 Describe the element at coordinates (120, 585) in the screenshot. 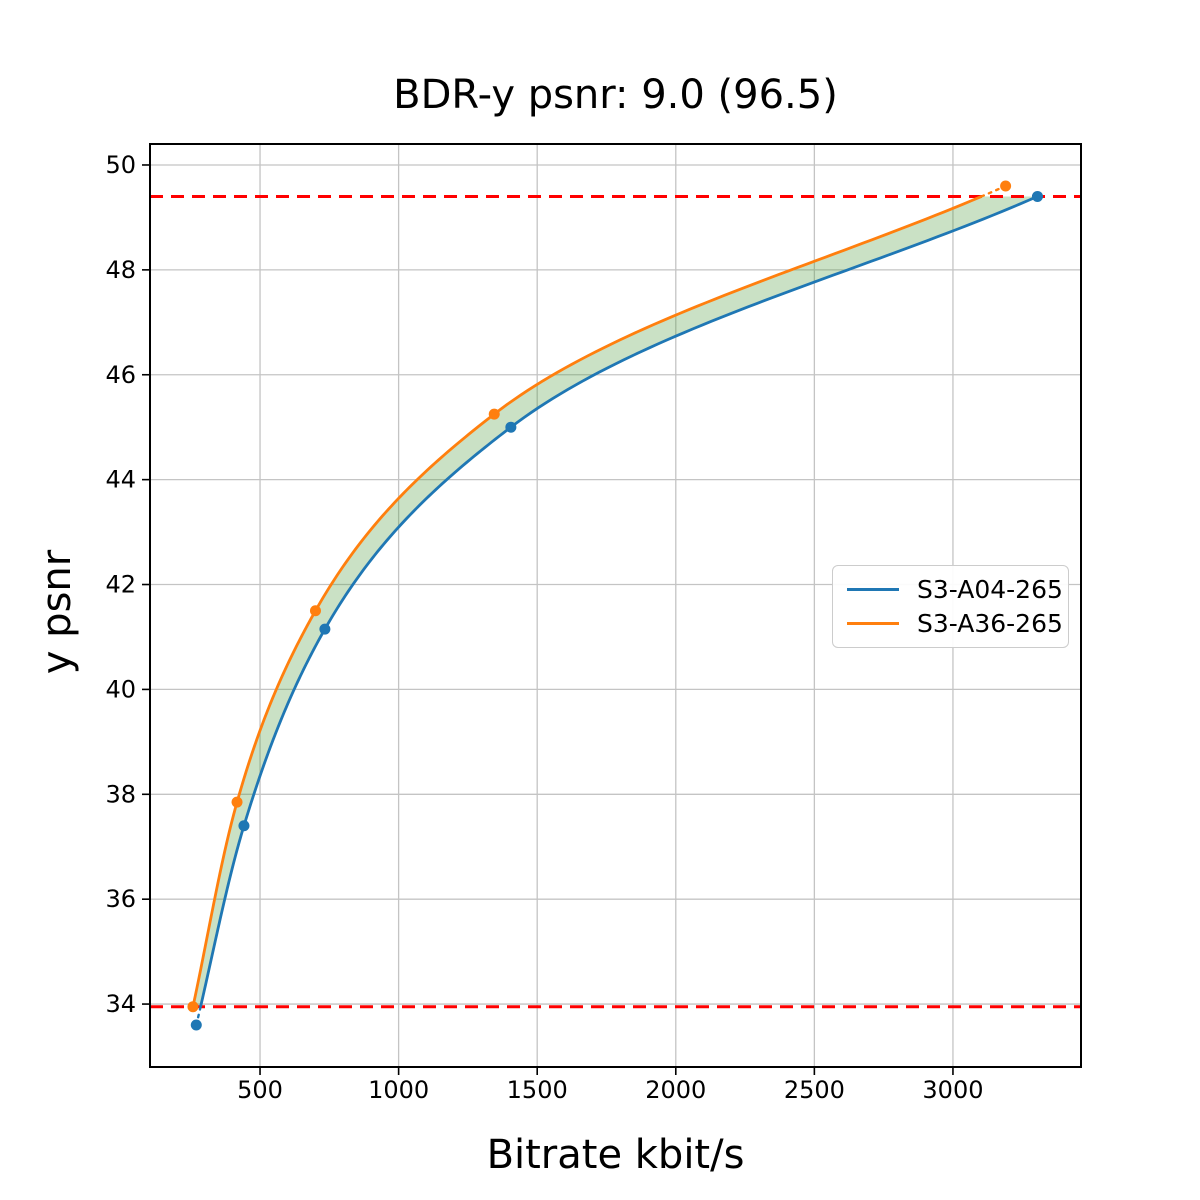

I see `y-tick-label: 42` at that location.